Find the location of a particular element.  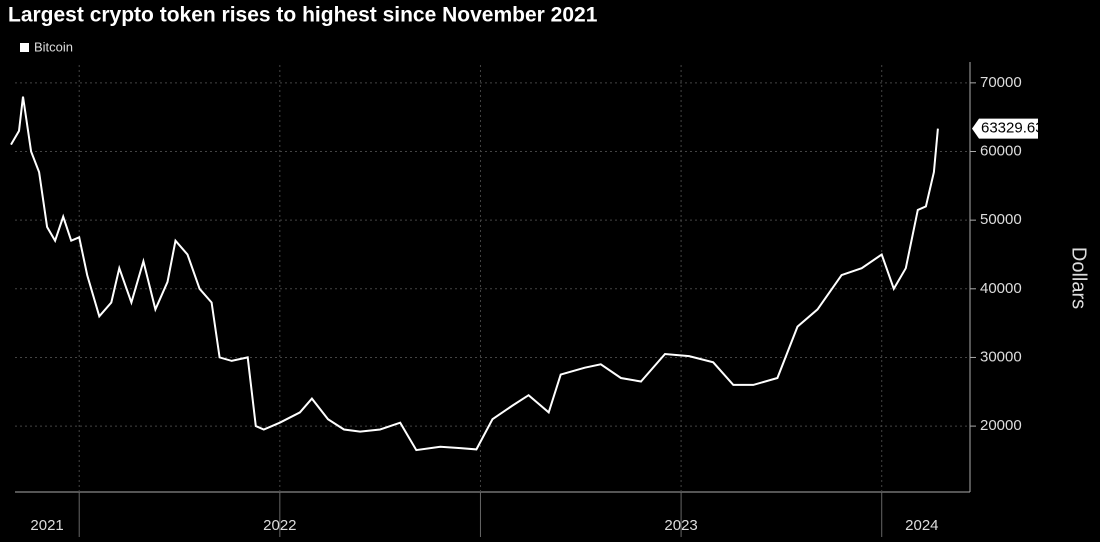

y-tick-label: 60000 is located at coordinates (1001, 150).